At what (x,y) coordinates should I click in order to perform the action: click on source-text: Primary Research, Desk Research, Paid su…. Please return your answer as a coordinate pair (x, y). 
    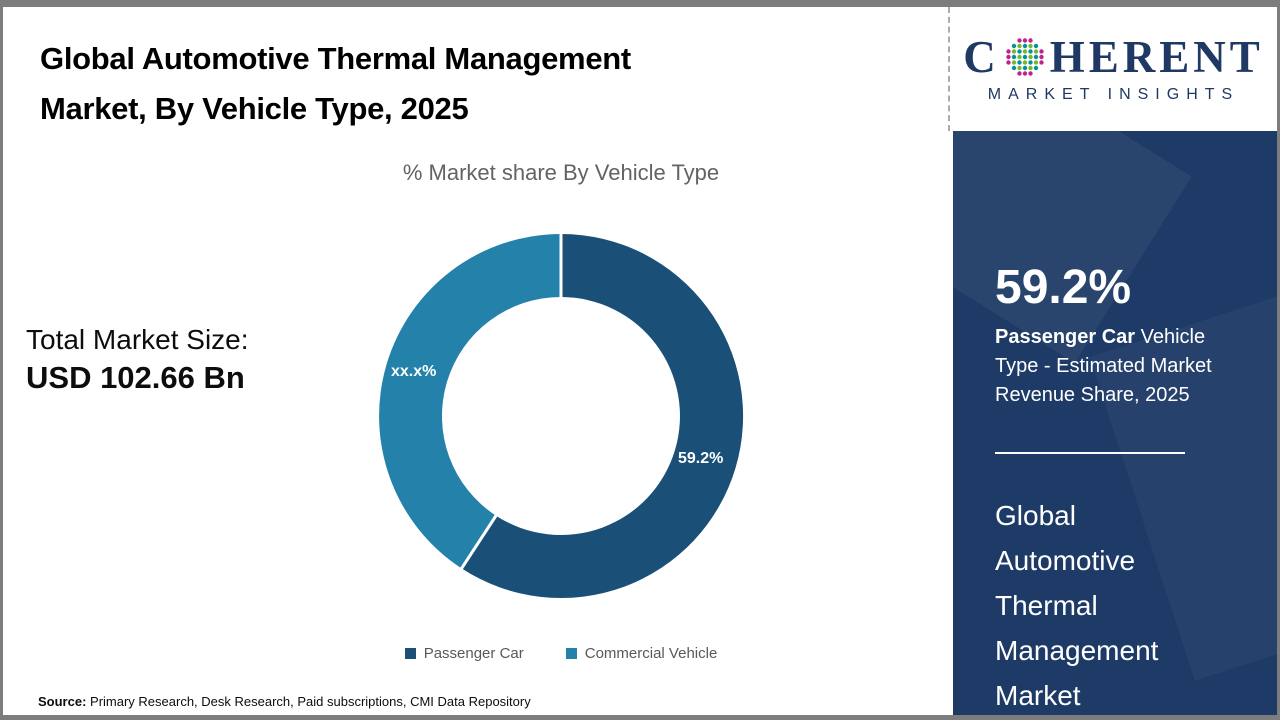
    Looking at the image, I should click on (308, 701).